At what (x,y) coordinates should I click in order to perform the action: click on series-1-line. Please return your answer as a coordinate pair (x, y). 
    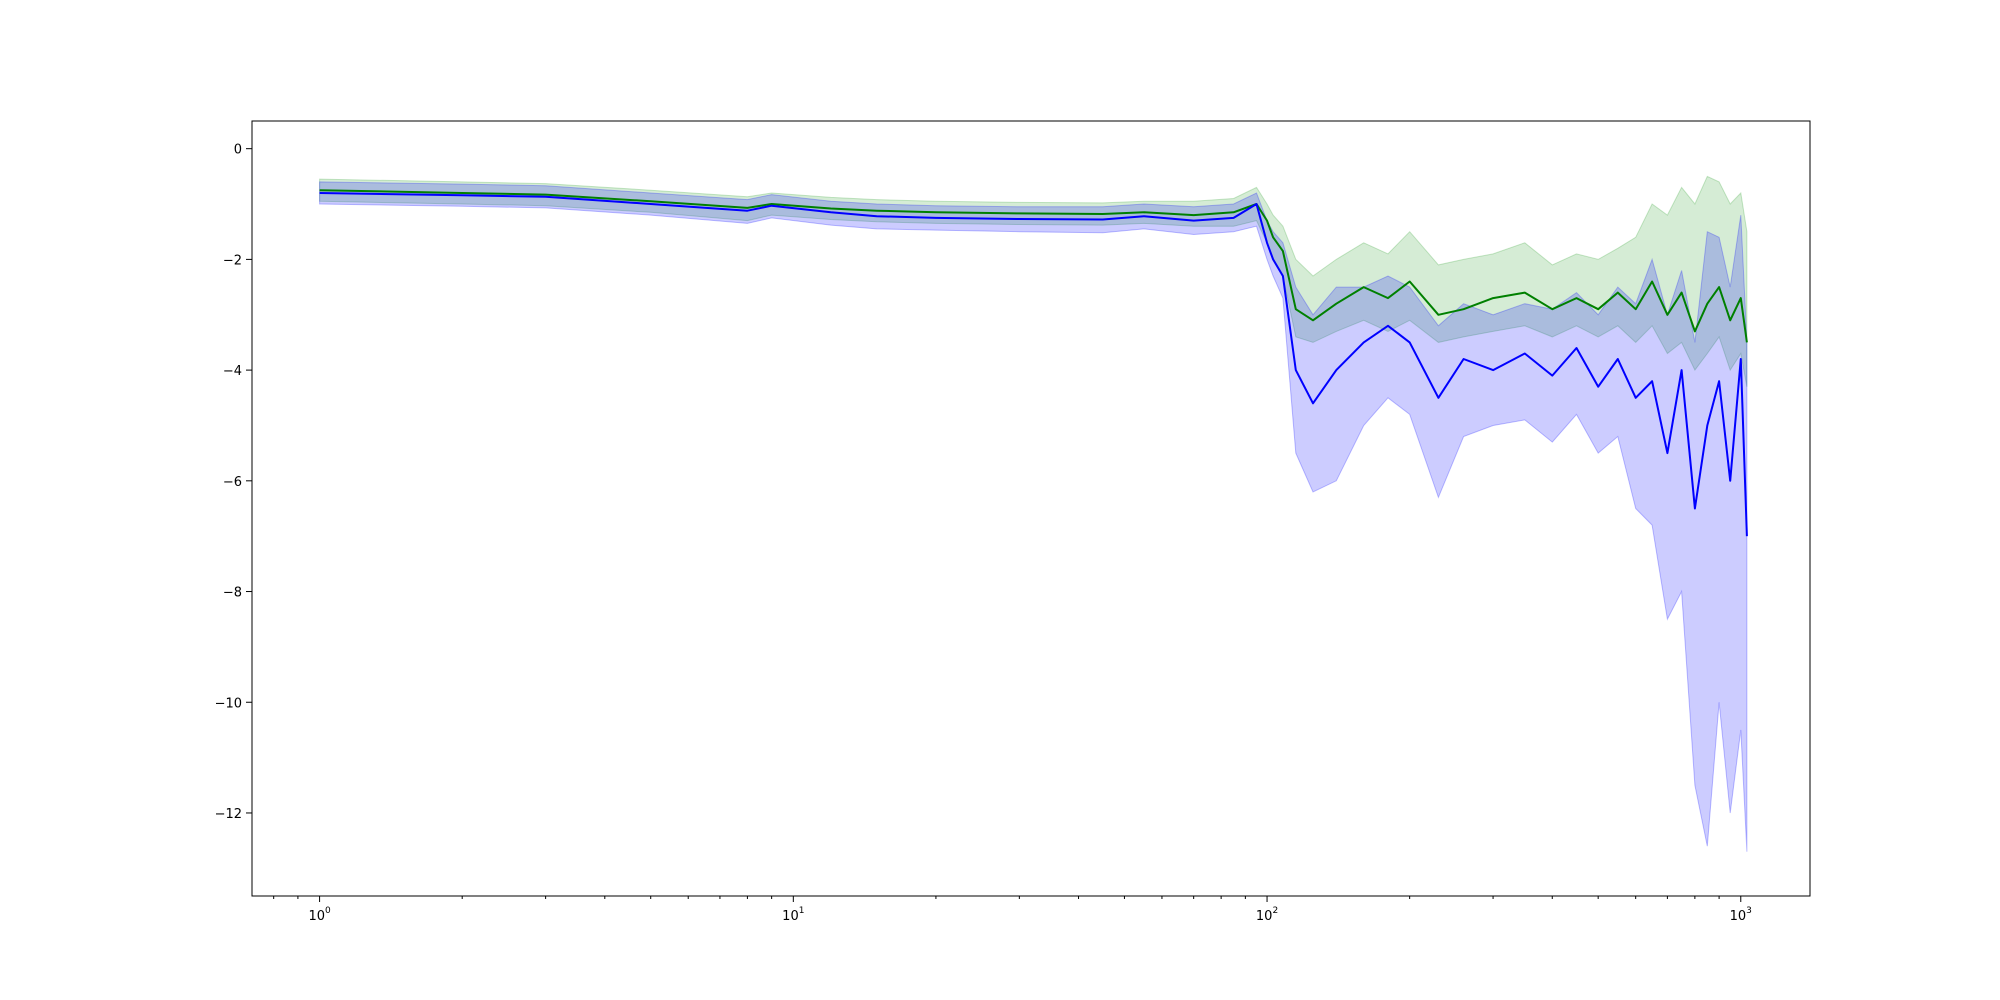
    Looking at the image, I should click on (1033, 266).